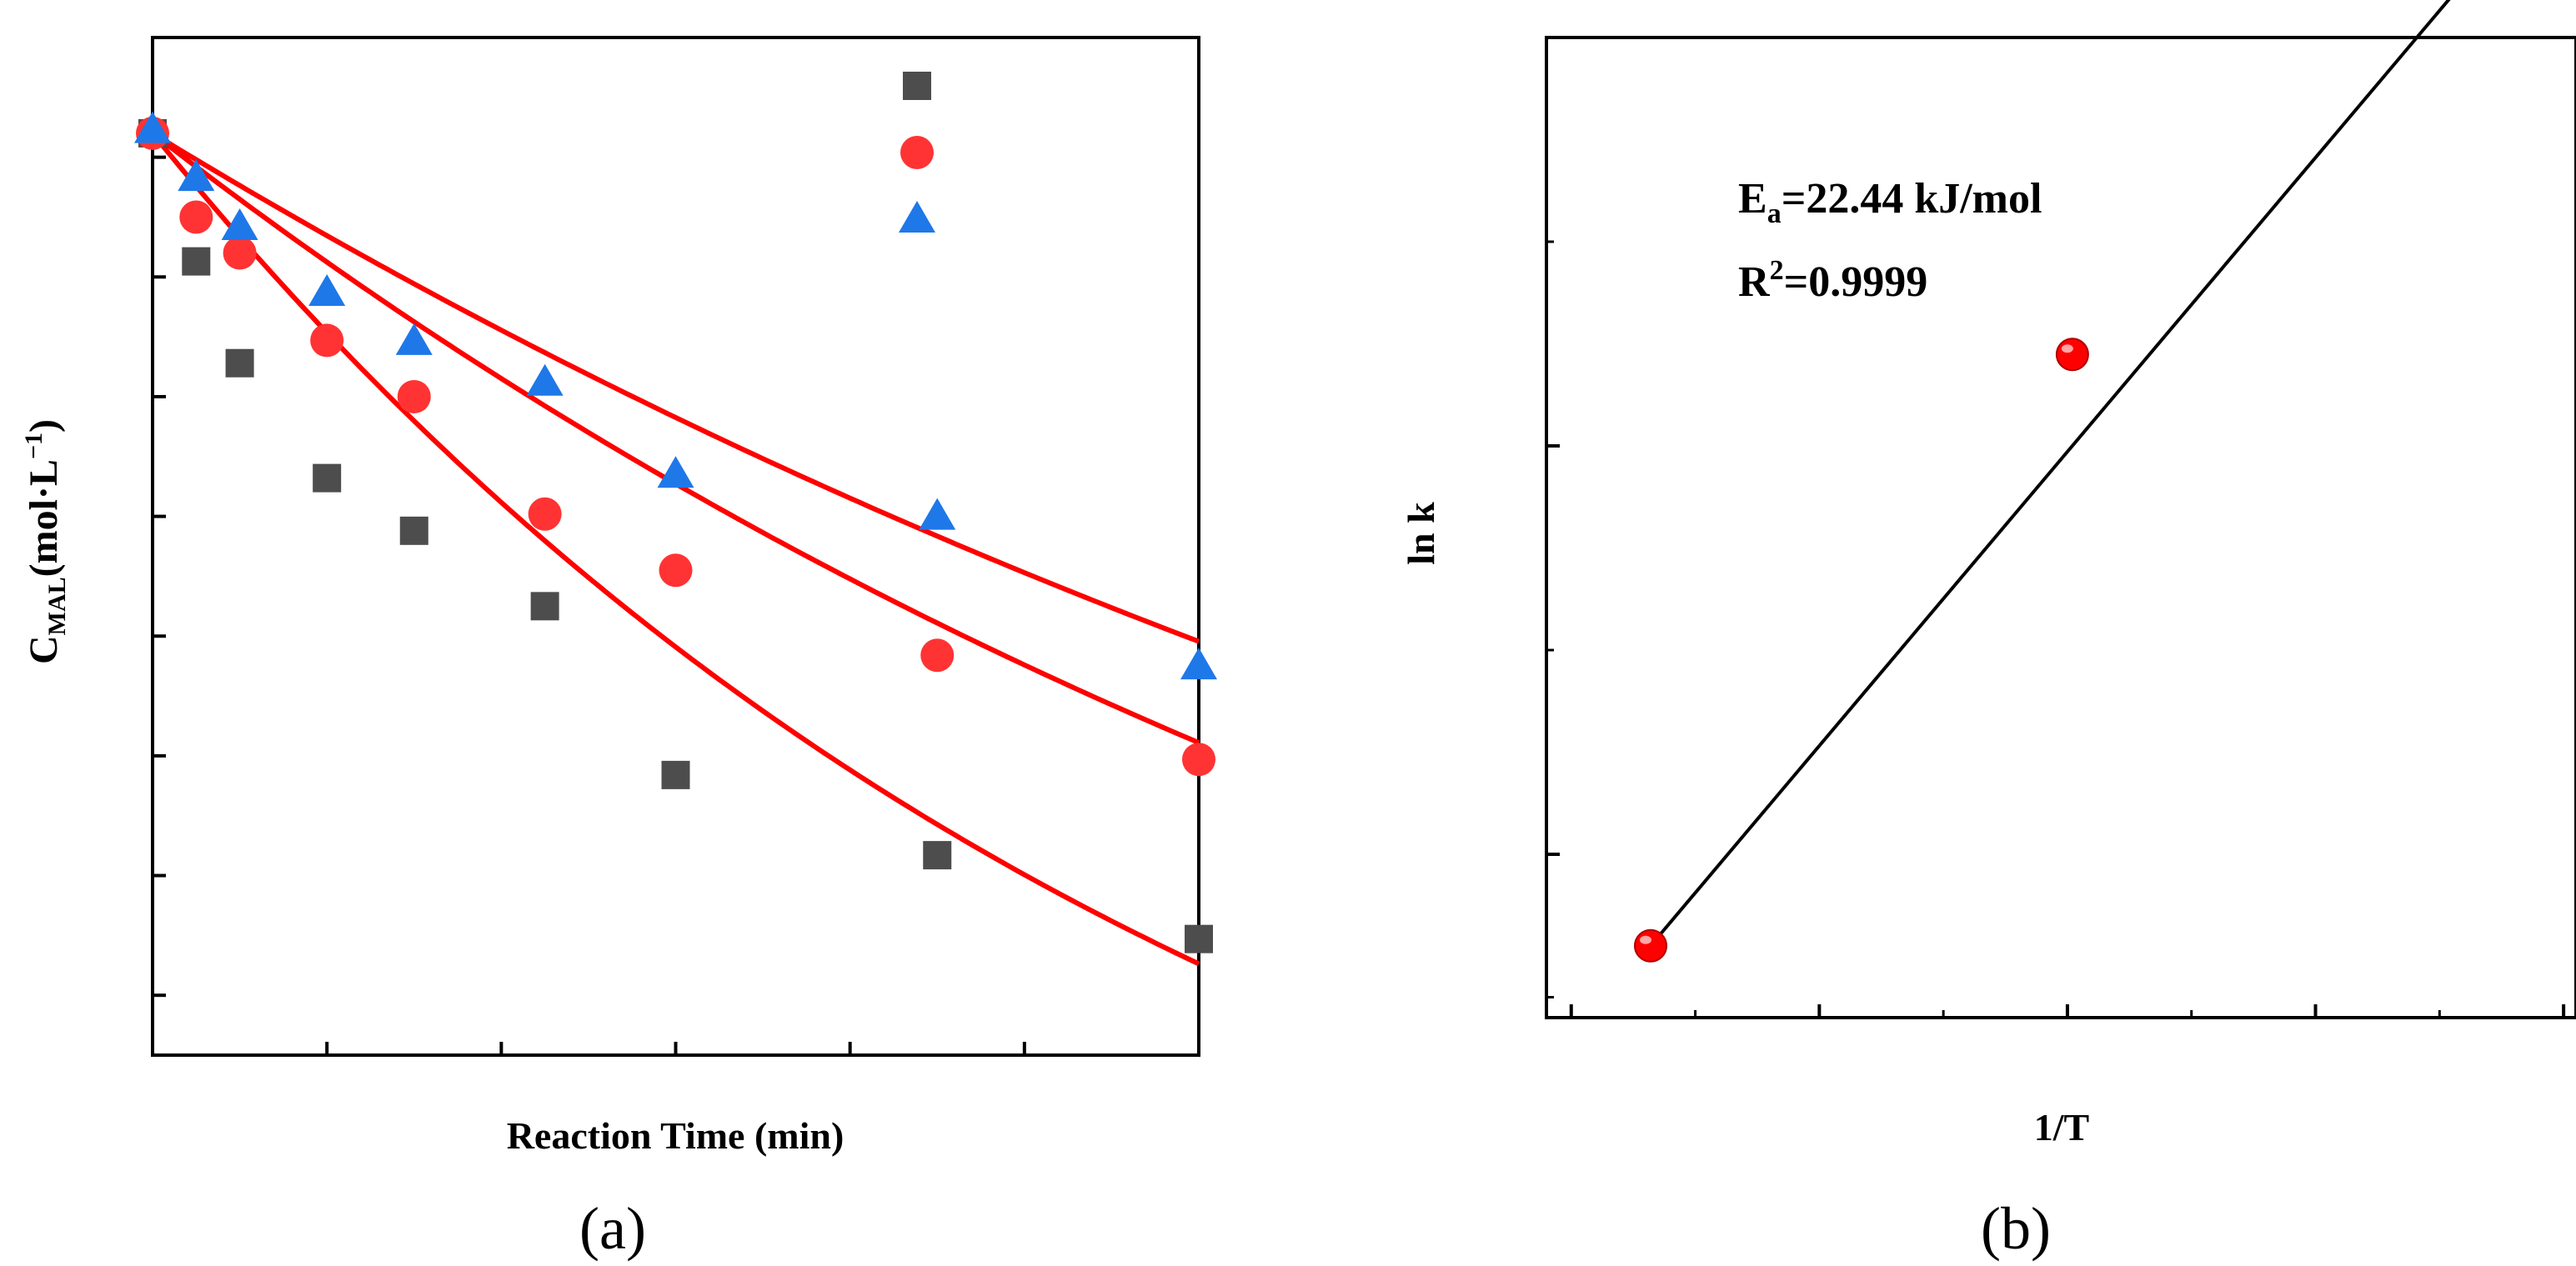  What do you see at coordinates (1912, 199) in the screenshot?
I see `ea-value: =22.44 kJ/mol` at bounding box center [1912, 199].